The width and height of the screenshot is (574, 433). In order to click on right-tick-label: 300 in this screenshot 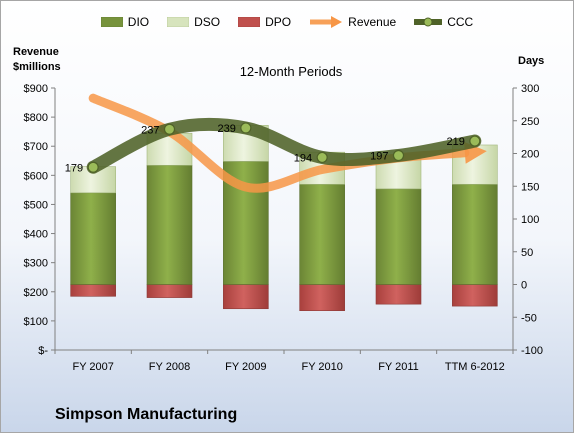, I will do `click(530, 89)`.